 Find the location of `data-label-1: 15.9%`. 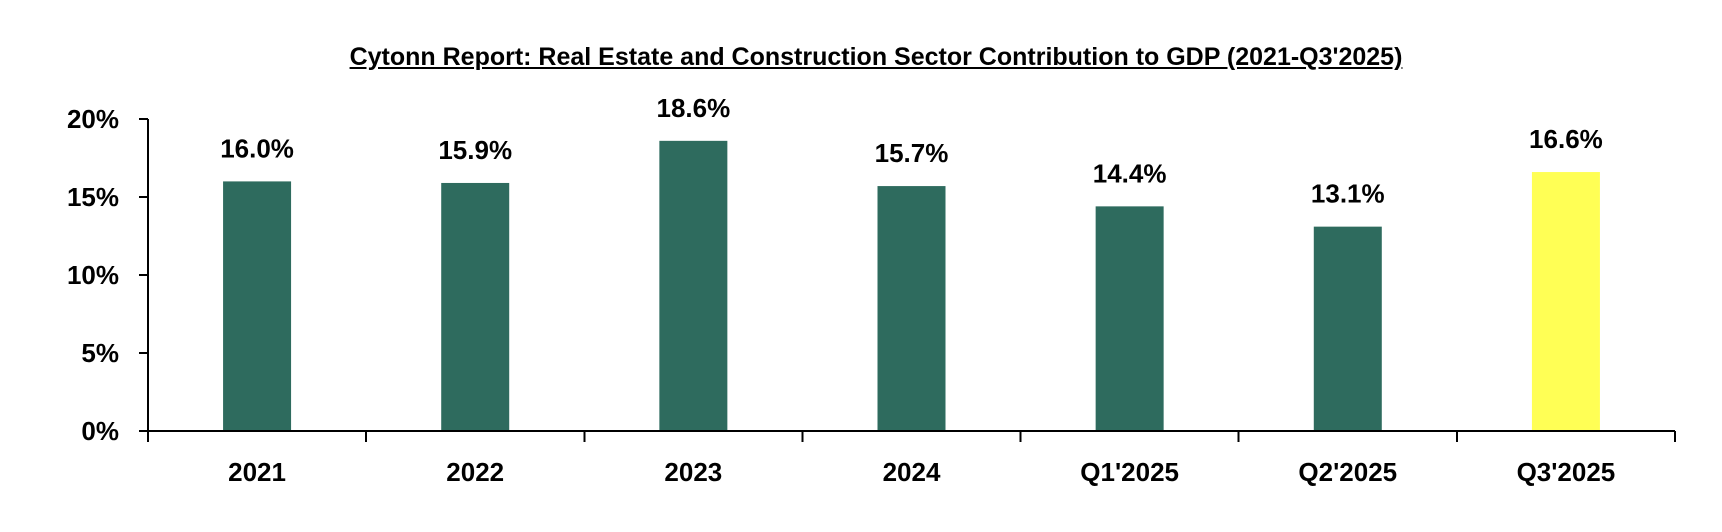

data-label-1: 15.9% is located at coordinates (475, 150).